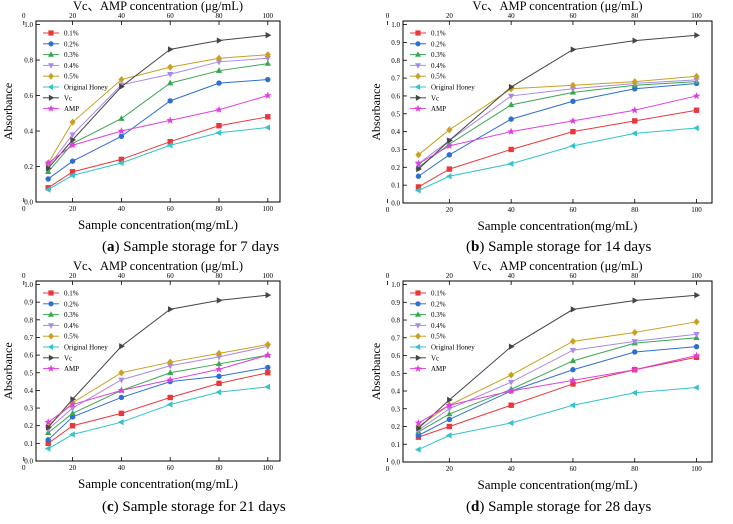  Describe the element at coordinates (268, 468) in the screenshot. I see `x-tick-label: 100` at that location.